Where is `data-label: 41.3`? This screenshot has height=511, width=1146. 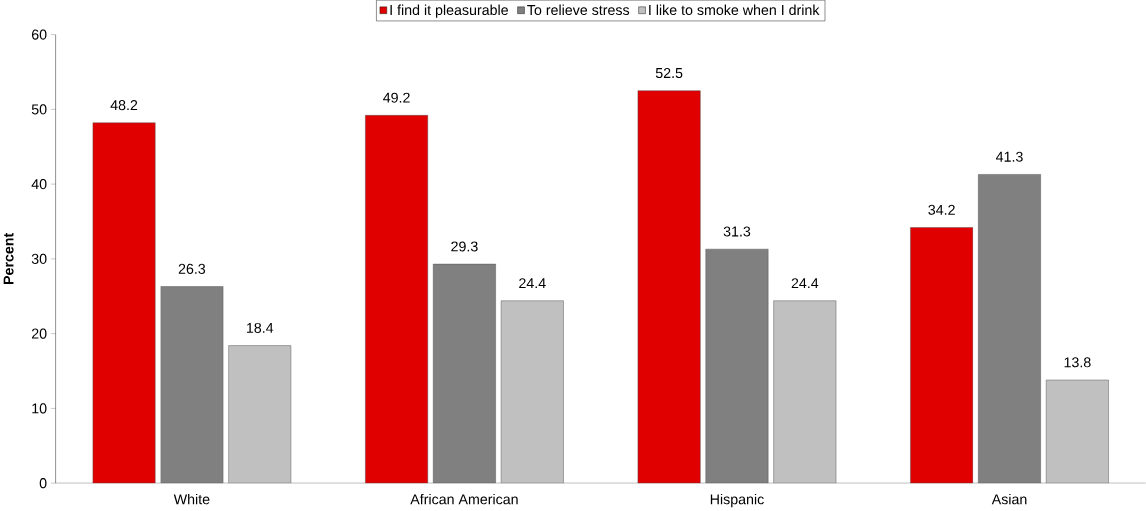
data-label: 41.3 is located at coordinates (1009, 156).